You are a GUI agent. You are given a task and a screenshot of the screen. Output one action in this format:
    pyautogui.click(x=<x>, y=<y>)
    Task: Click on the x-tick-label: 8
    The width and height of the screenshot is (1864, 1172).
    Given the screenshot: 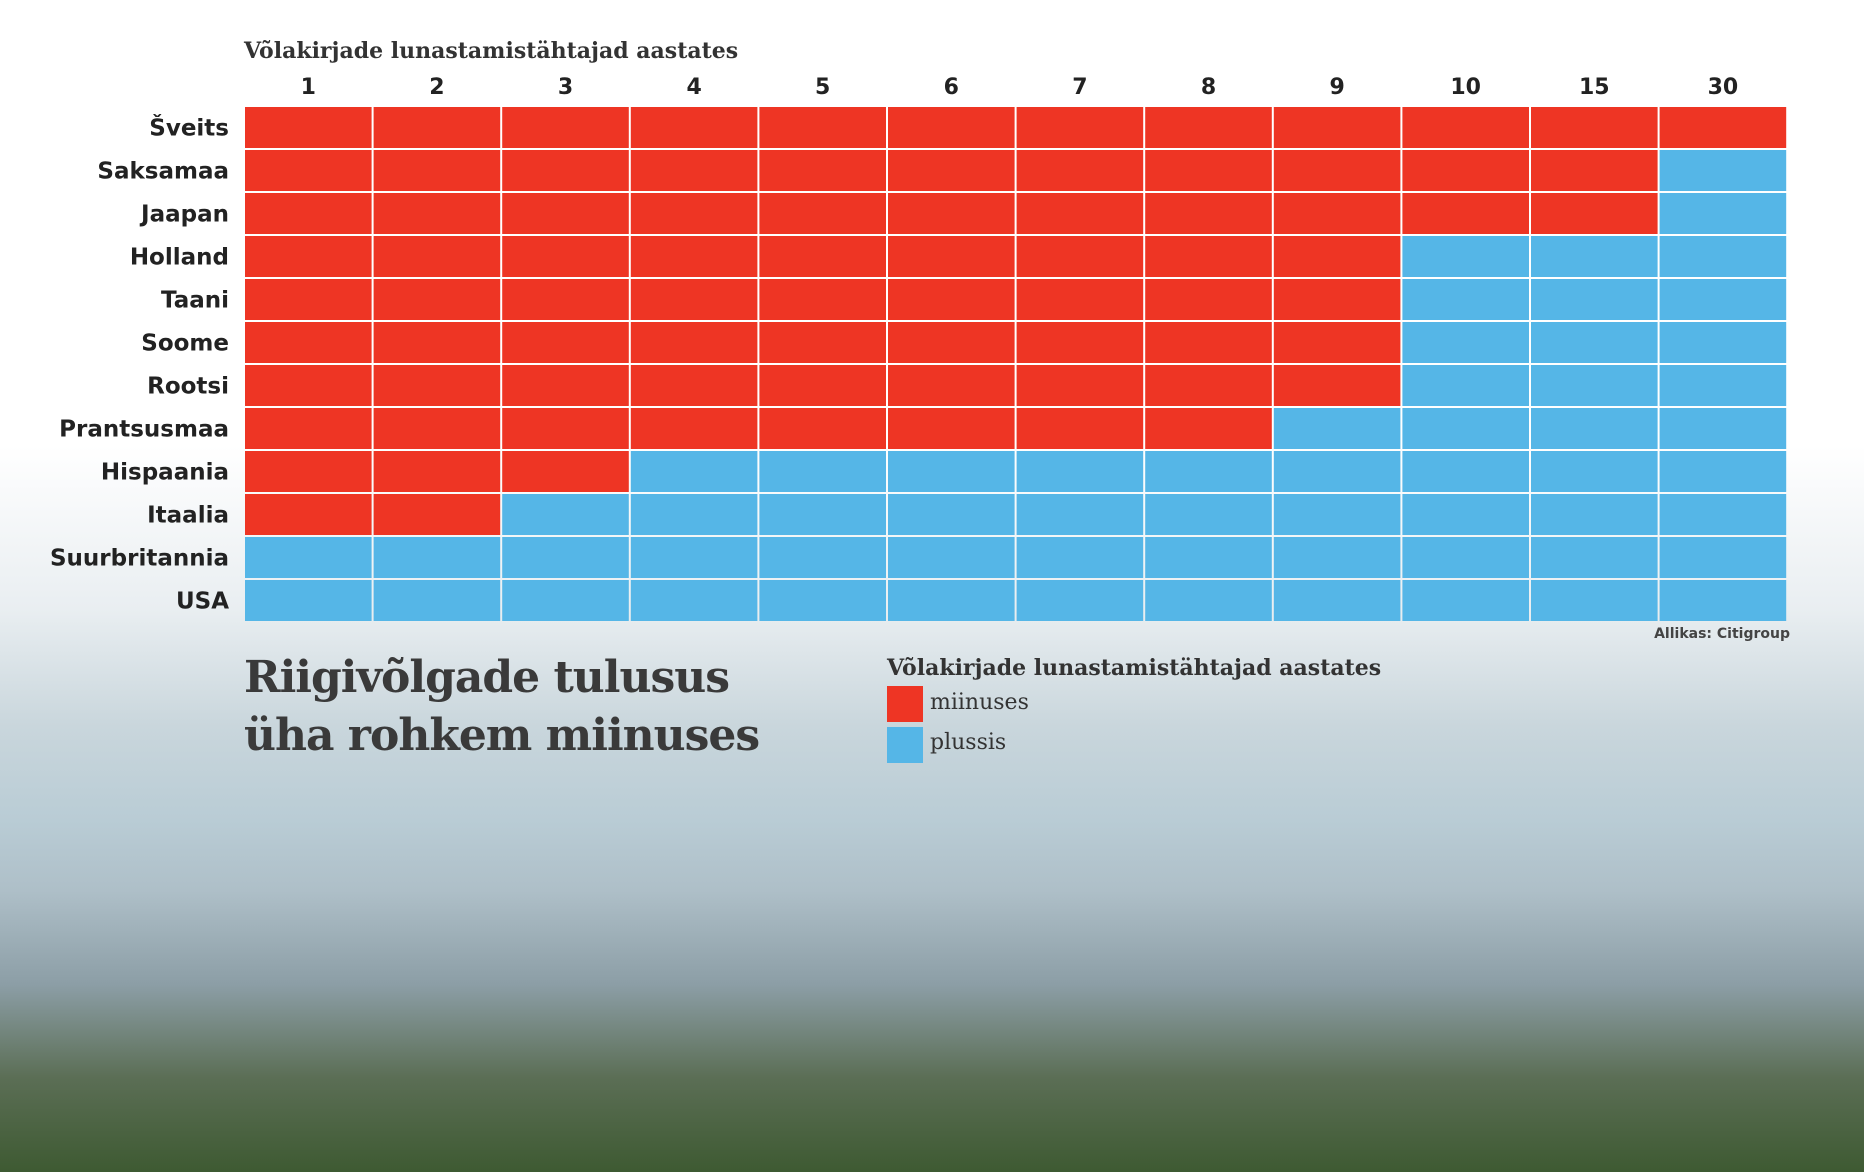 What is the action you would take?
    pyautogui.click(x=1208, y=87)
    